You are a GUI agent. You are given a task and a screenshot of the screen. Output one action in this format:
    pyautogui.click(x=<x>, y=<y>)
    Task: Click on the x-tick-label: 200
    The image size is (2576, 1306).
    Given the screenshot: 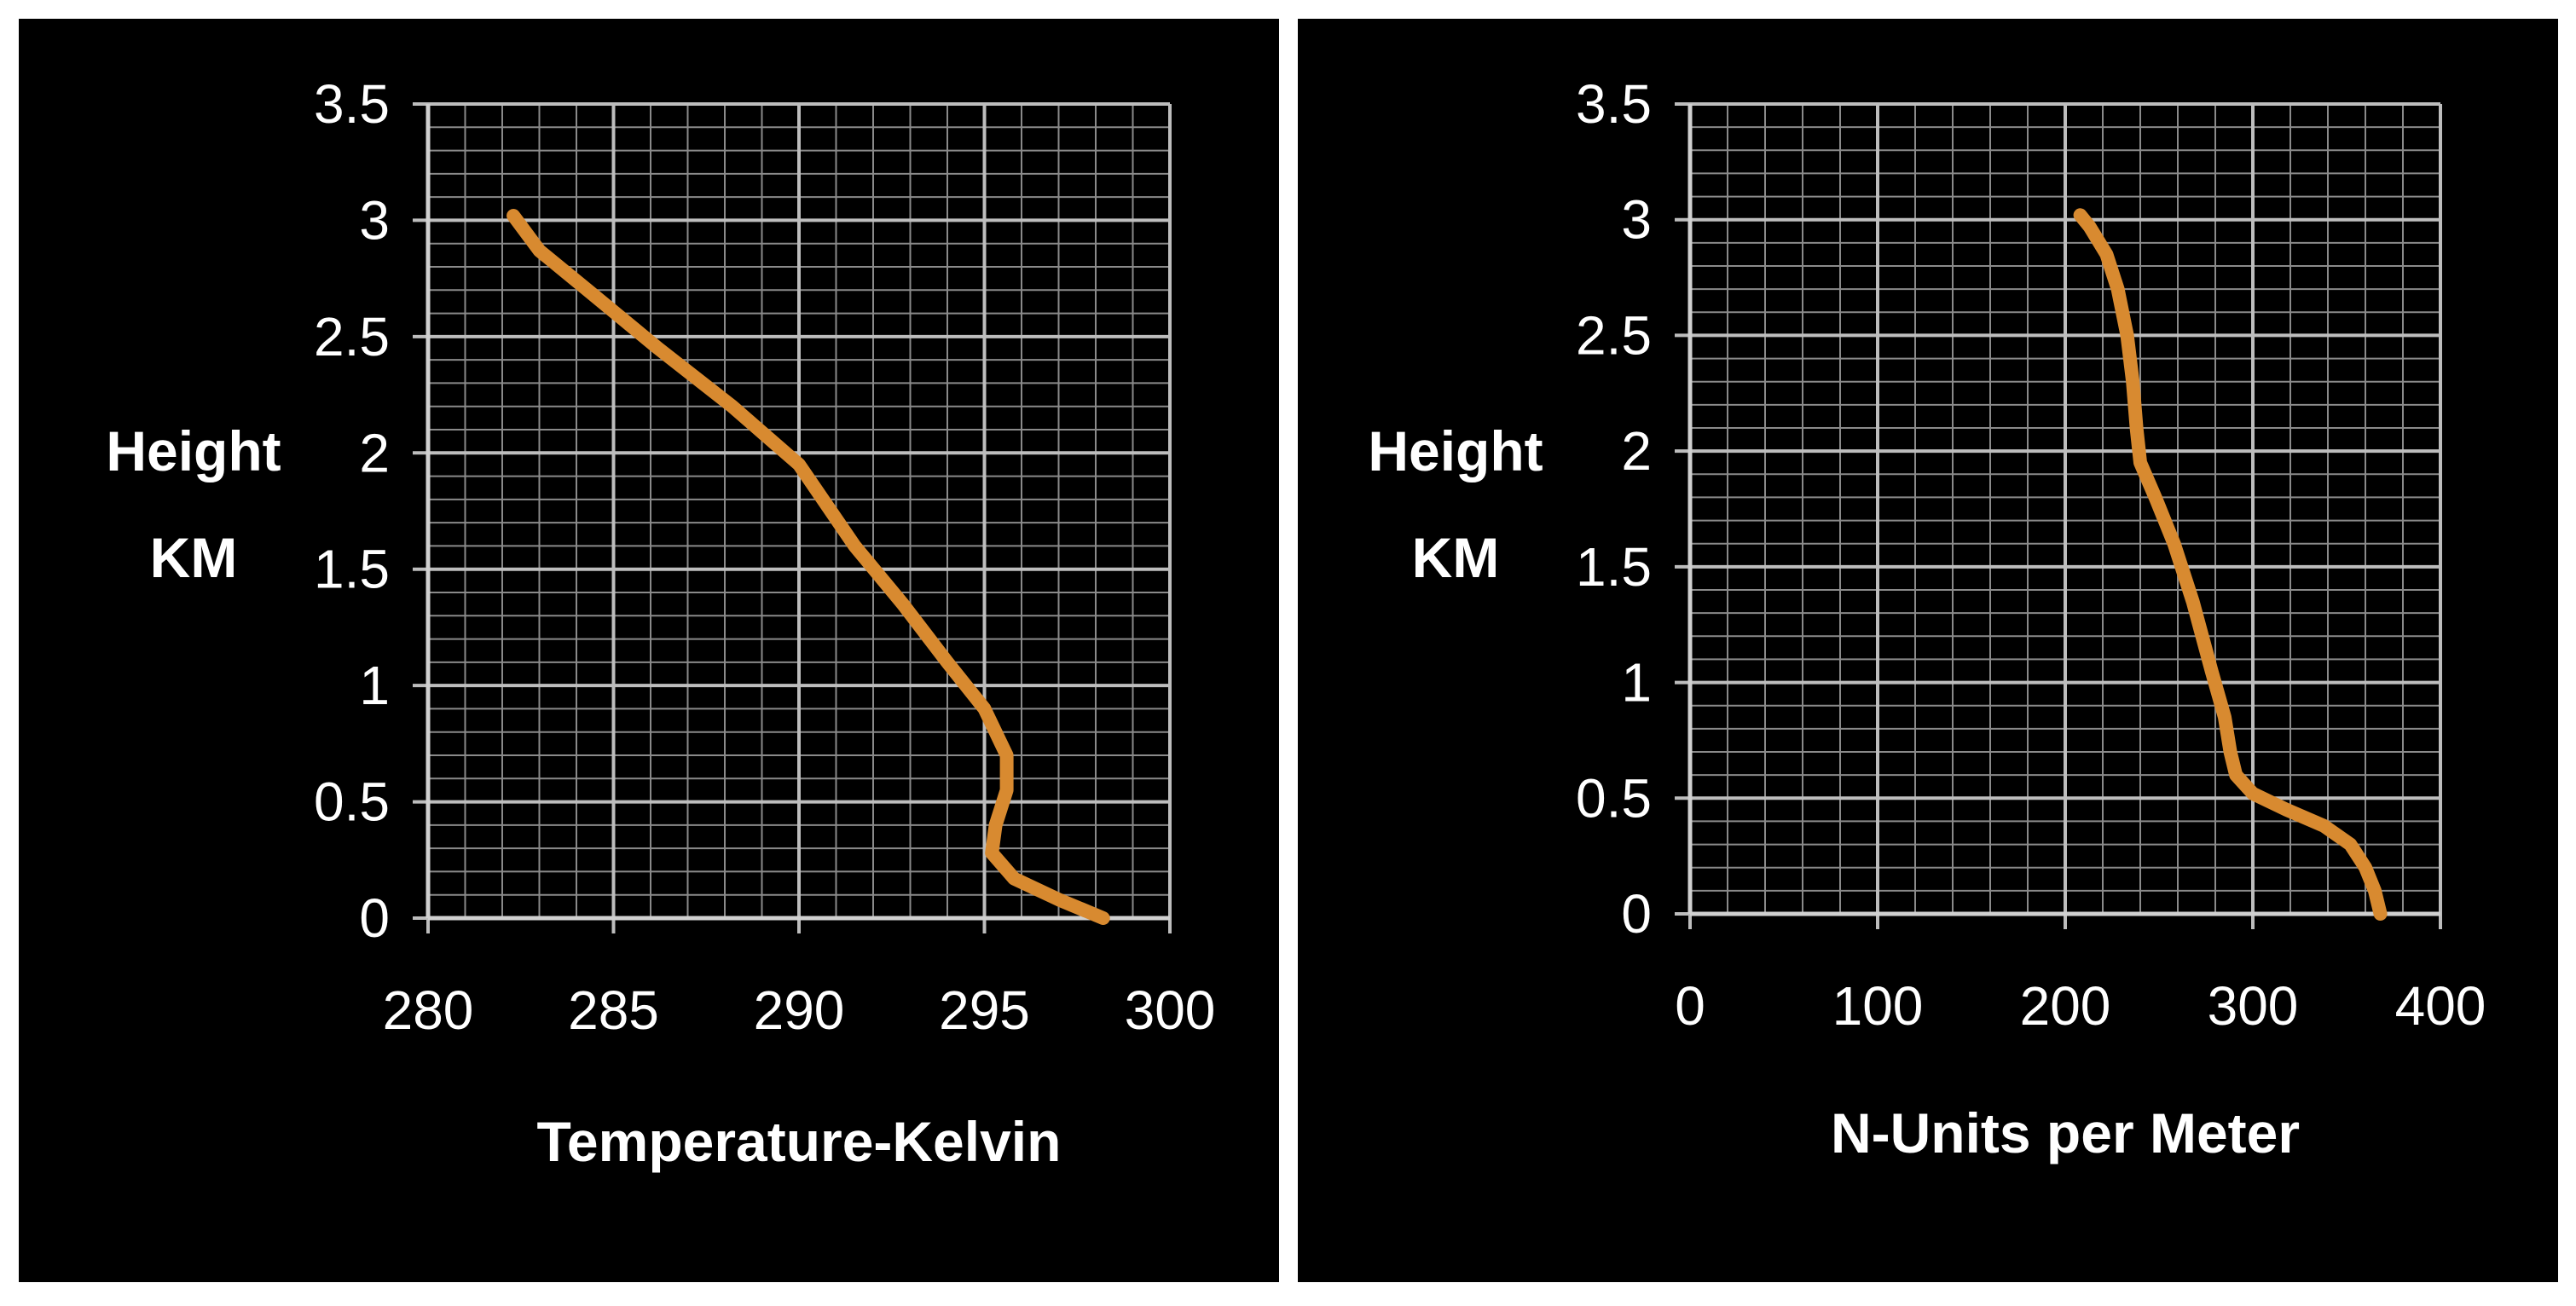 What is the action you would take?
    pyautogui.click(x=2065, y=1006)
    